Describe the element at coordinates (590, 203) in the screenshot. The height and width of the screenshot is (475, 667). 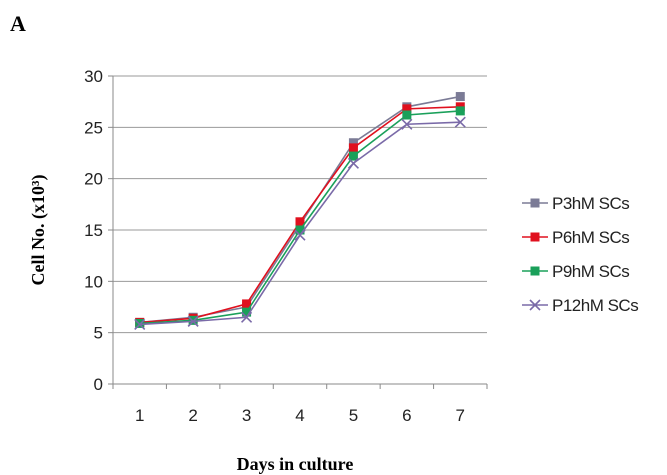
I see `legend-label: P3hM SCs` at that location.